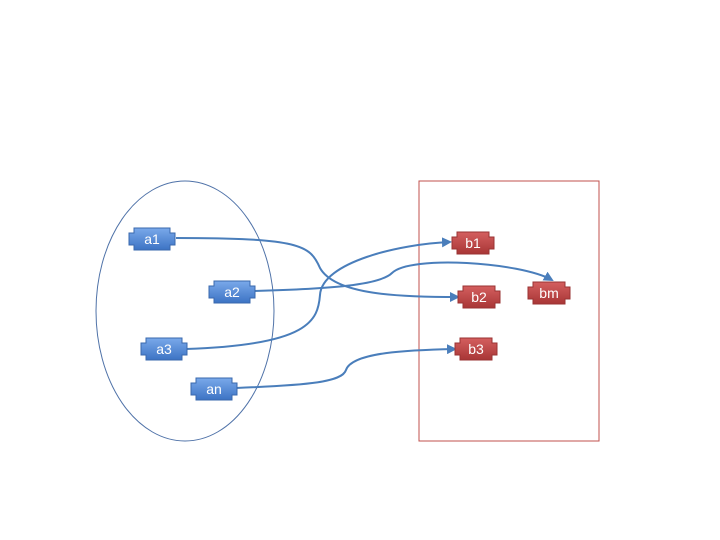 The width and height of the screenshot is (720, 540). I want to click on node-b1-label: b1, so click(473, 243).